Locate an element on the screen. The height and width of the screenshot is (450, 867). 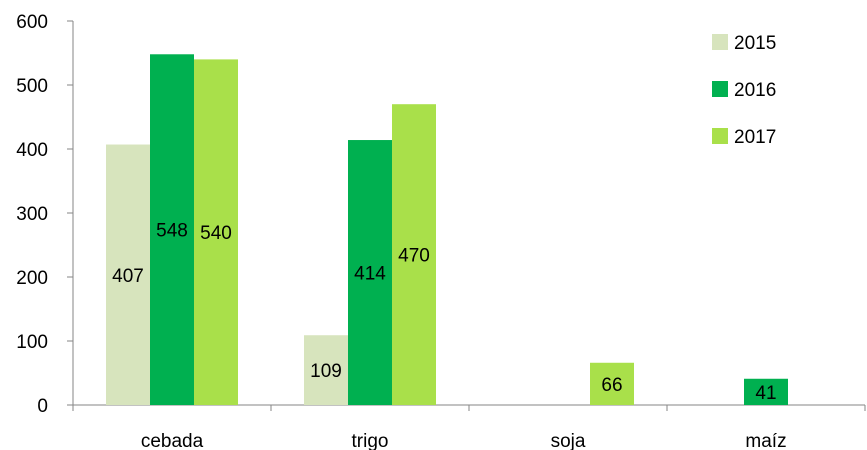
bar-value-label: 414 is located at coordinates (370, 274).